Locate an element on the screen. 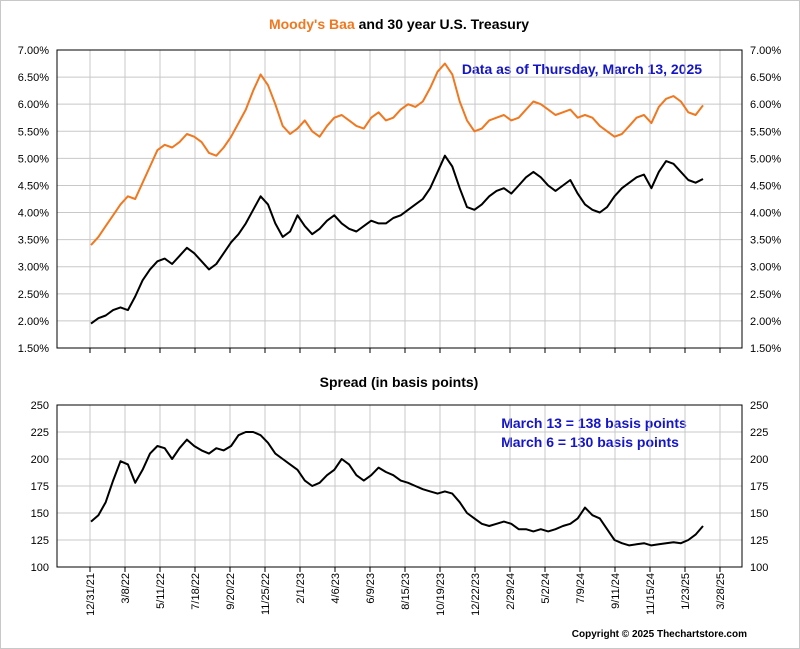  x-tick-label: 9/20/22 is located at coordinates (231, 591).